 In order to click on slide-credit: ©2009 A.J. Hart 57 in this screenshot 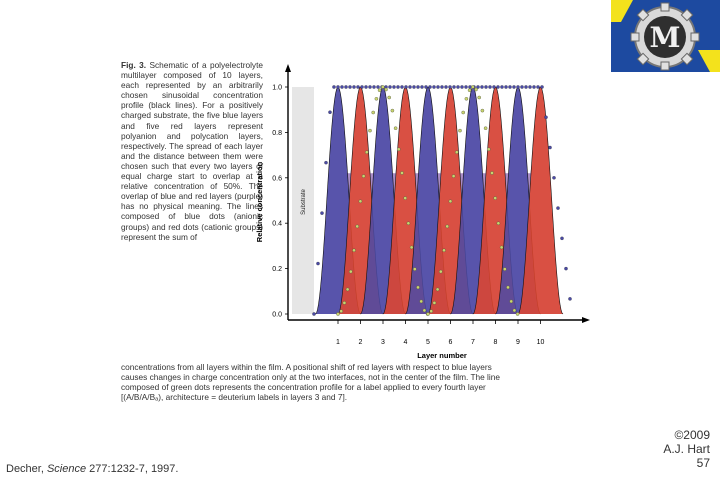, I will do `click(686, 449)`.